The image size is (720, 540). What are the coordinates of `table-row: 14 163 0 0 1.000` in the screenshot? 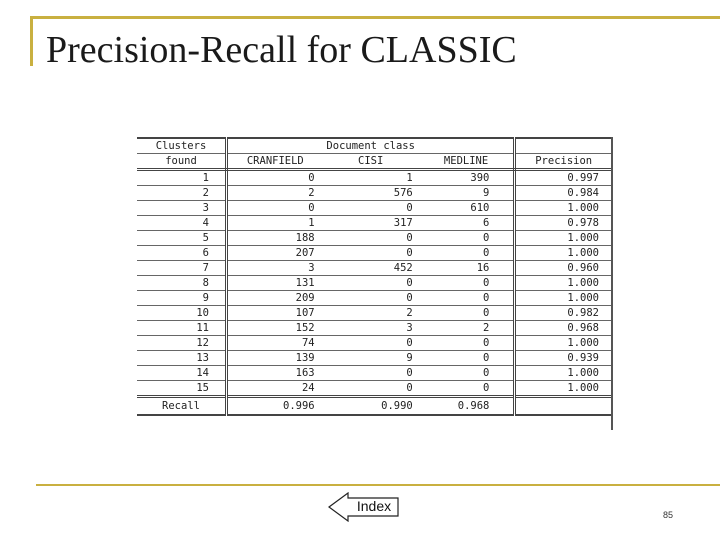 It's located at (374, 373).